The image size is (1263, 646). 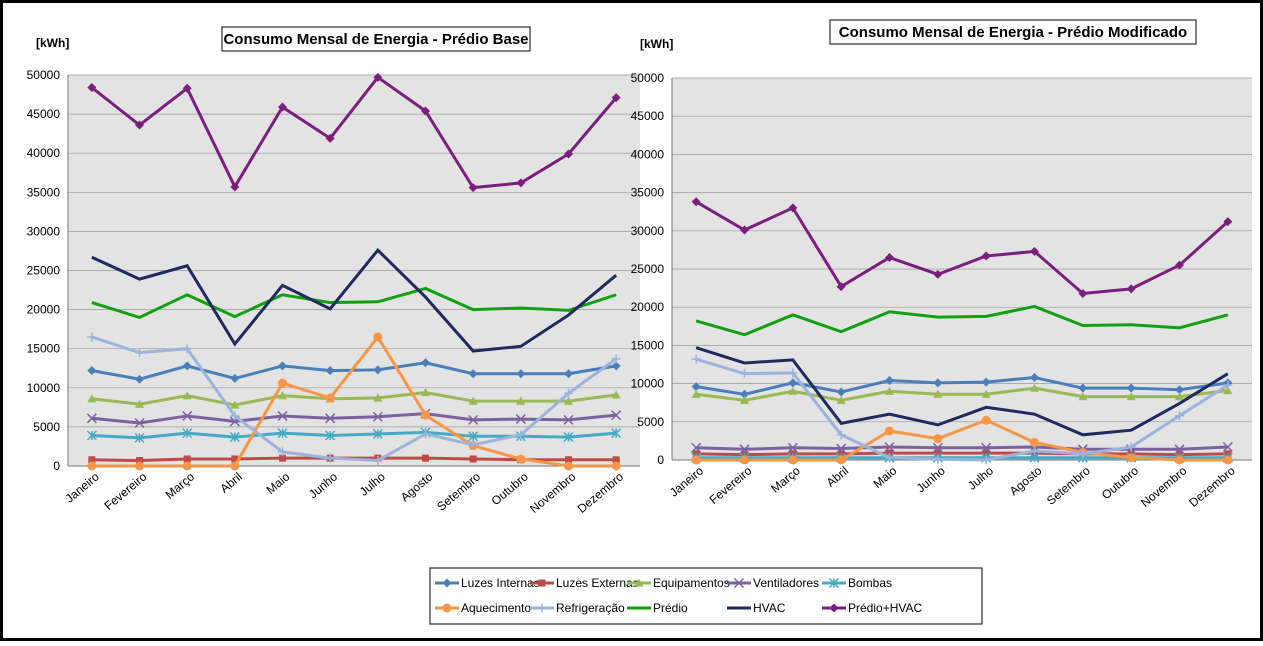 I want to click on y-tick-label: 10000, so click(x=648, y=384).